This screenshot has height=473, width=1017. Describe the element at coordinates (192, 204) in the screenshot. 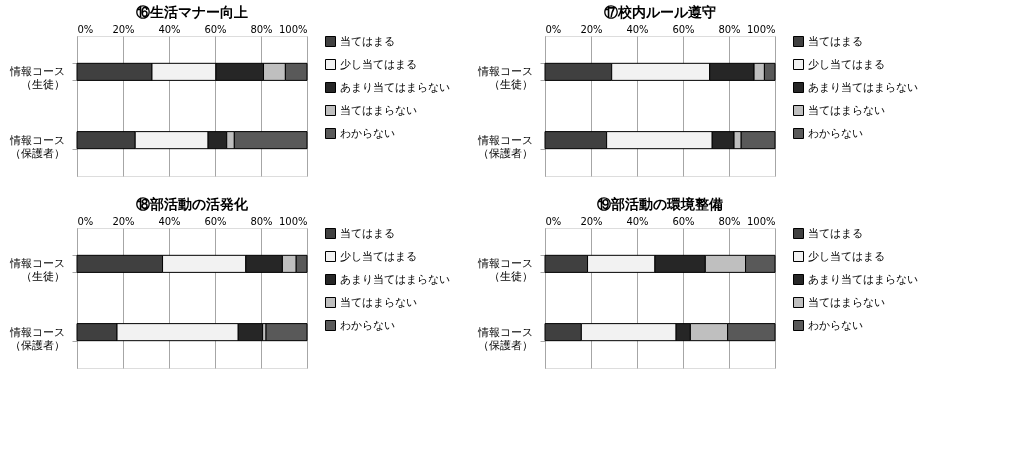

I see `chart-title: ⑱部活動の活発化` at that location.